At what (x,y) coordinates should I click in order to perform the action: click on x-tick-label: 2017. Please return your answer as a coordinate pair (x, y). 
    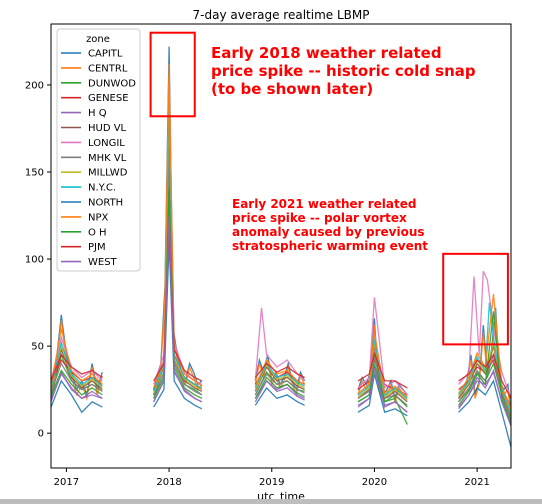
    Looking at the image, I should click on (66, 482).